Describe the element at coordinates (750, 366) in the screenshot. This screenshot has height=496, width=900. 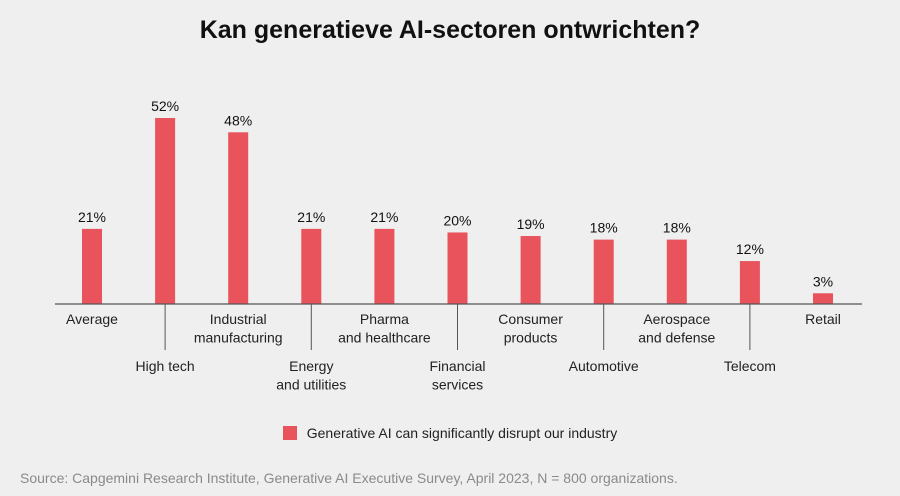
I see `category-label-9: Telecom` at that location.